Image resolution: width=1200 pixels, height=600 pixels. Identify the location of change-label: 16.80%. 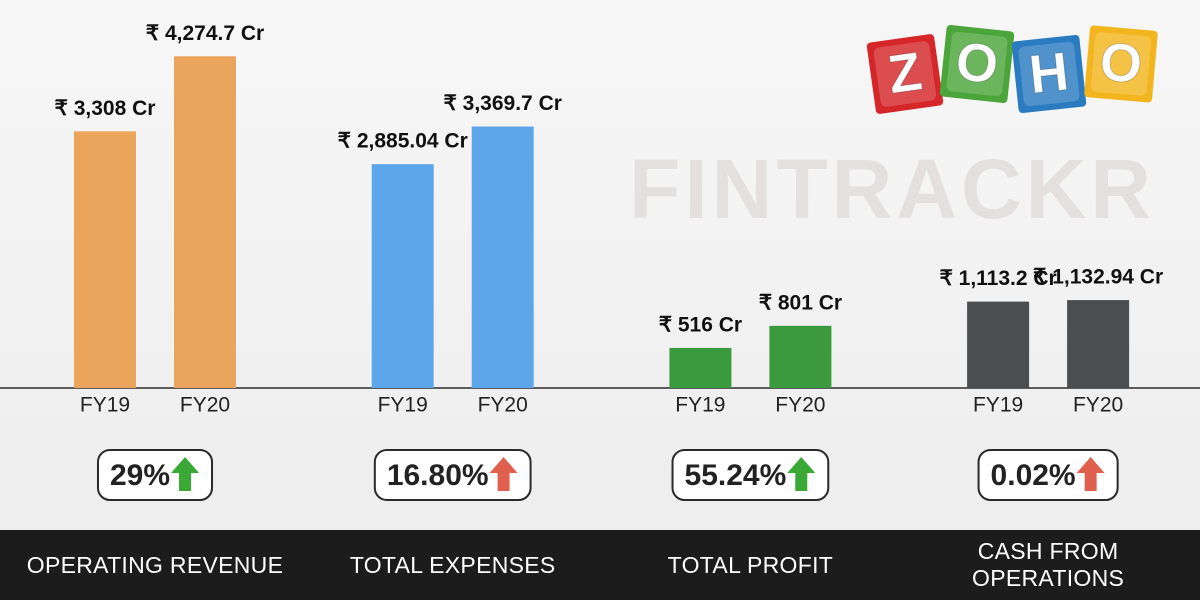
(438, 475).